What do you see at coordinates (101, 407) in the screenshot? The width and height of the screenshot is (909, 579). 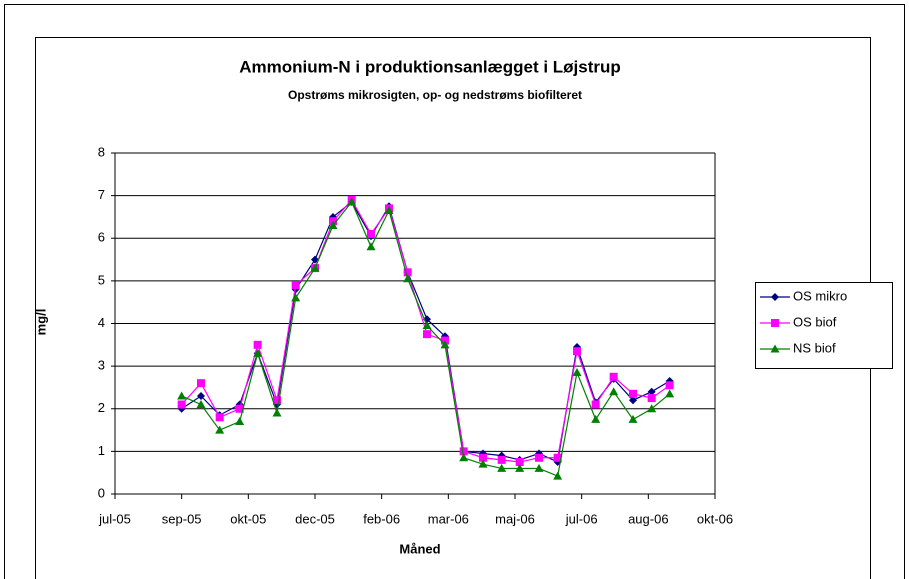 I see `y-tick-label: 2` at bounding box center [101, 407].